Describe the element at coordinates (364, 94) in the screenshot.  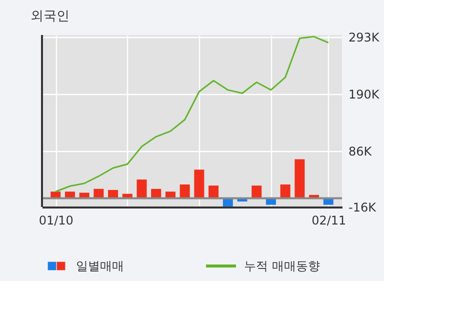
I see `y-tick-label: 190K` at that location.